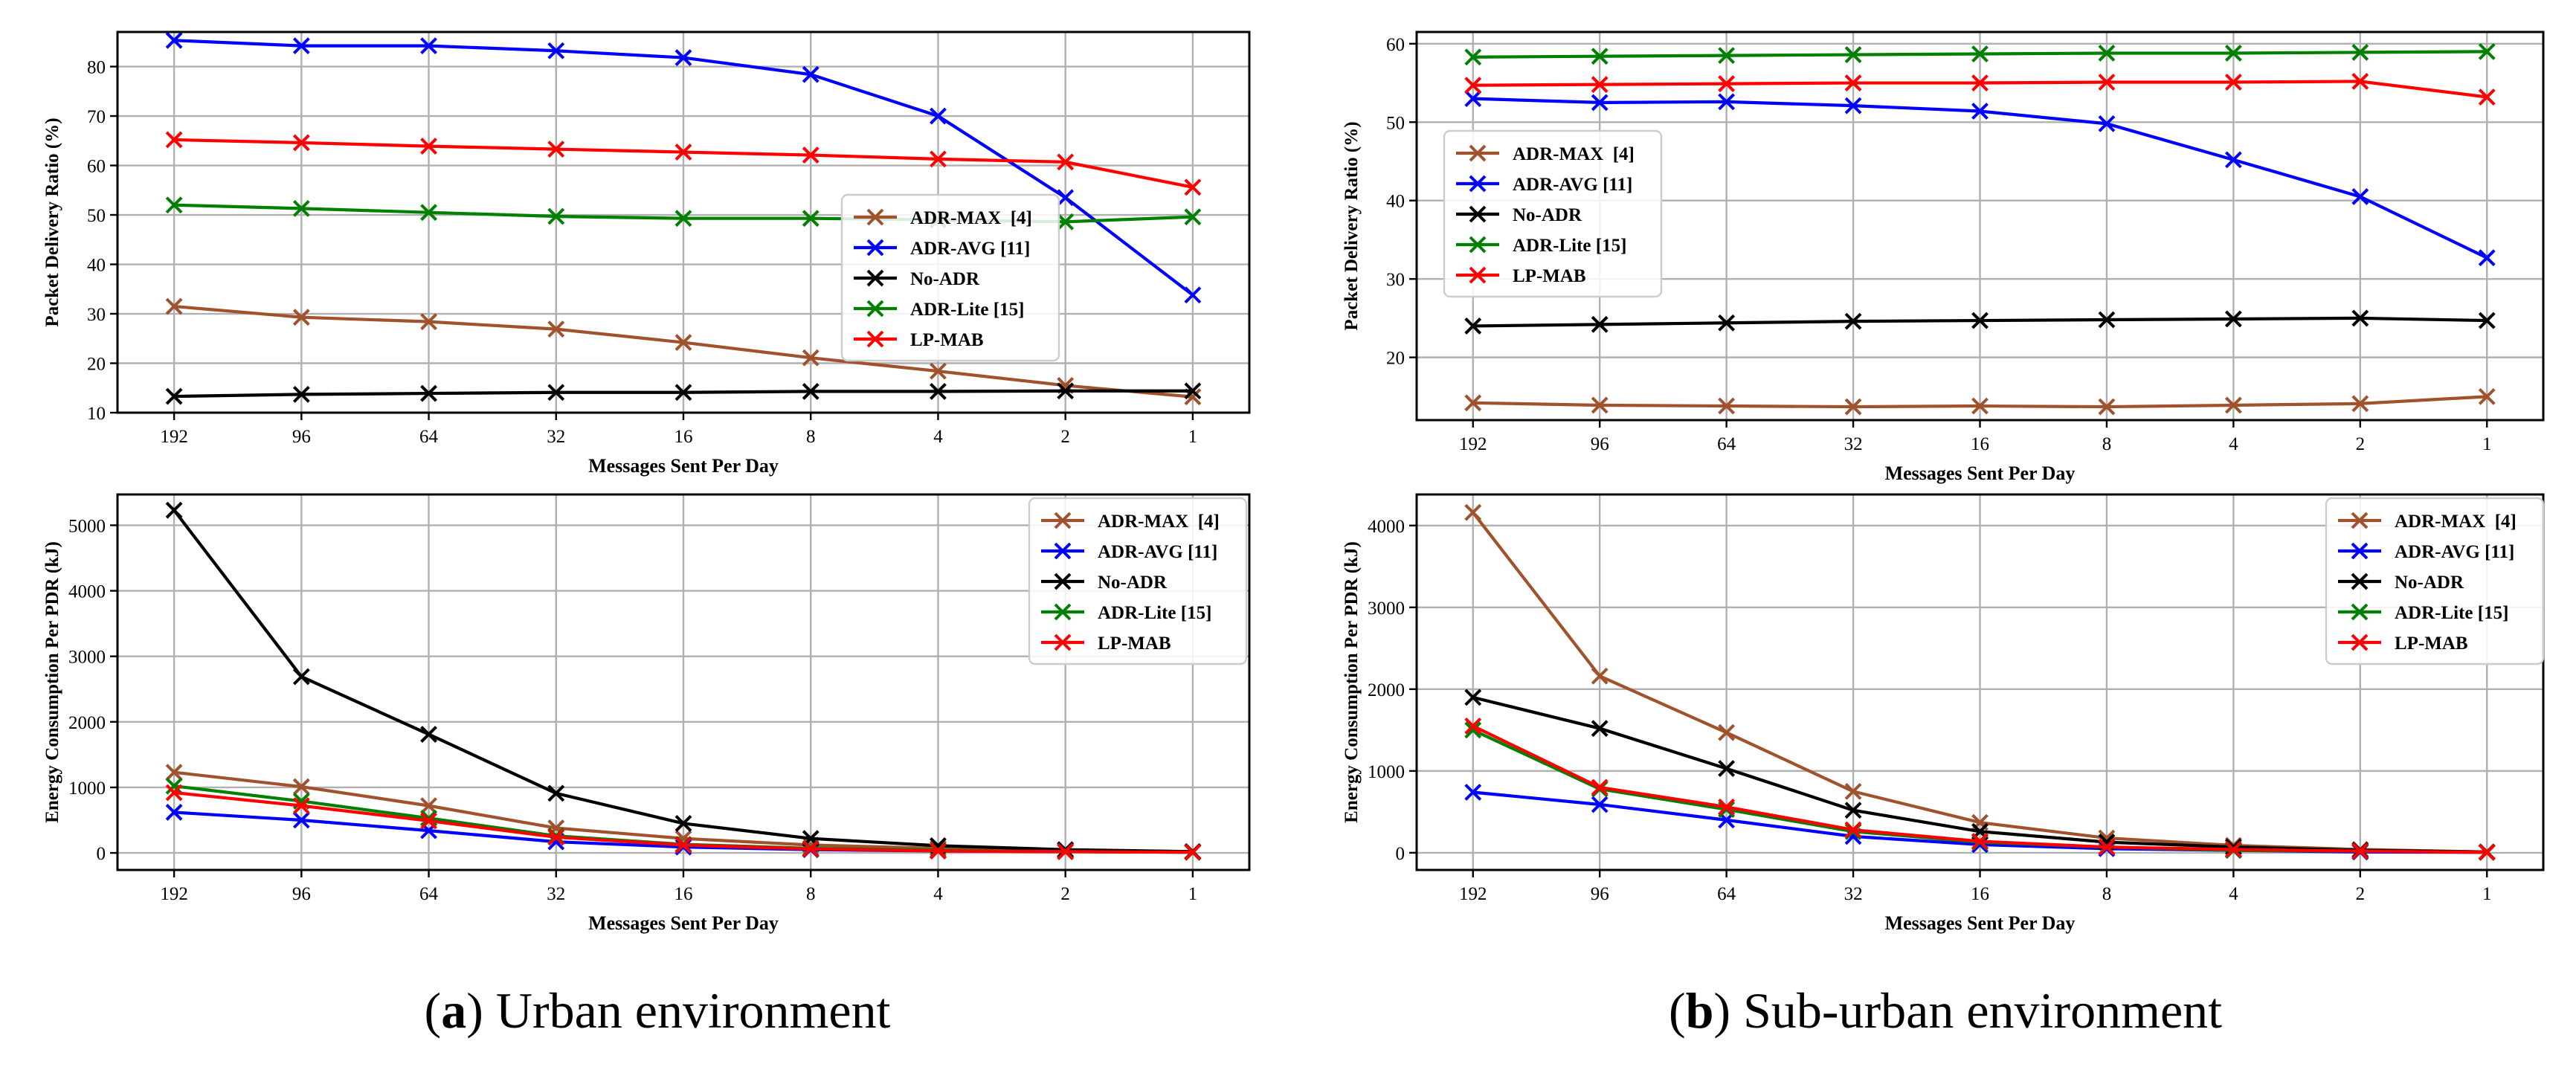 This screenshot has width=2576, height=1067. I want to click on x-tick-label: 8, so click(2107, 894).